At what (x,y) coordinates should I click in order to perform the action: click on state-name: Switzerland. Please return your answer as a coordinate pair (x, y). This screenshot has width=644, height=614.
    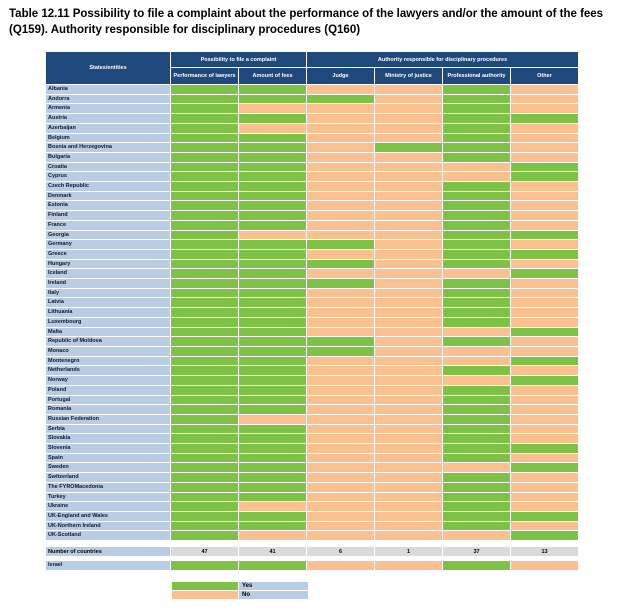
    Looking at the image, I should click on (108, 477).